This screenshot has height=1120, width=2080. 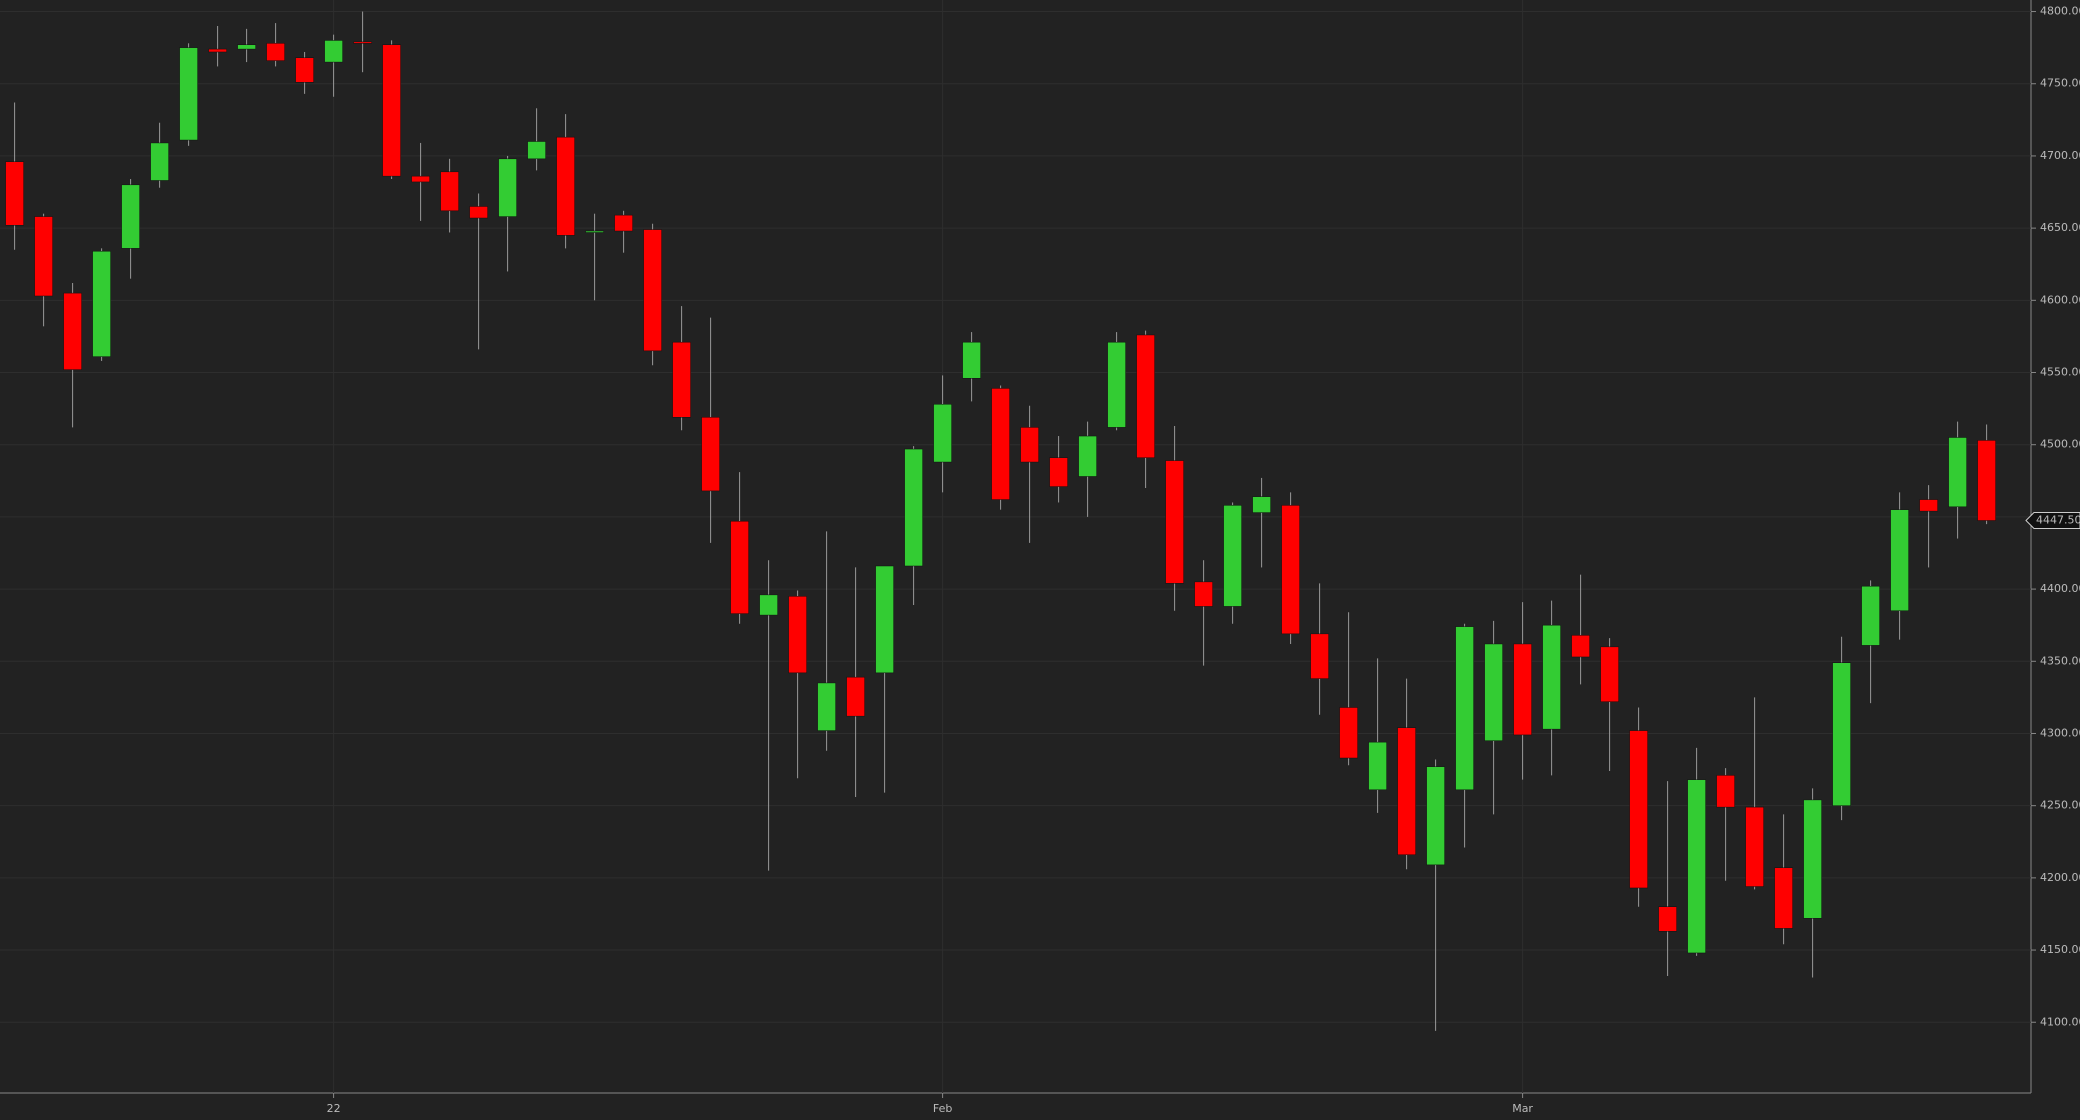 What do you see at coordinates (334, 1108) in the screenshot?
I see `x-tick-label: 22` at bounding box center [334, 1108].